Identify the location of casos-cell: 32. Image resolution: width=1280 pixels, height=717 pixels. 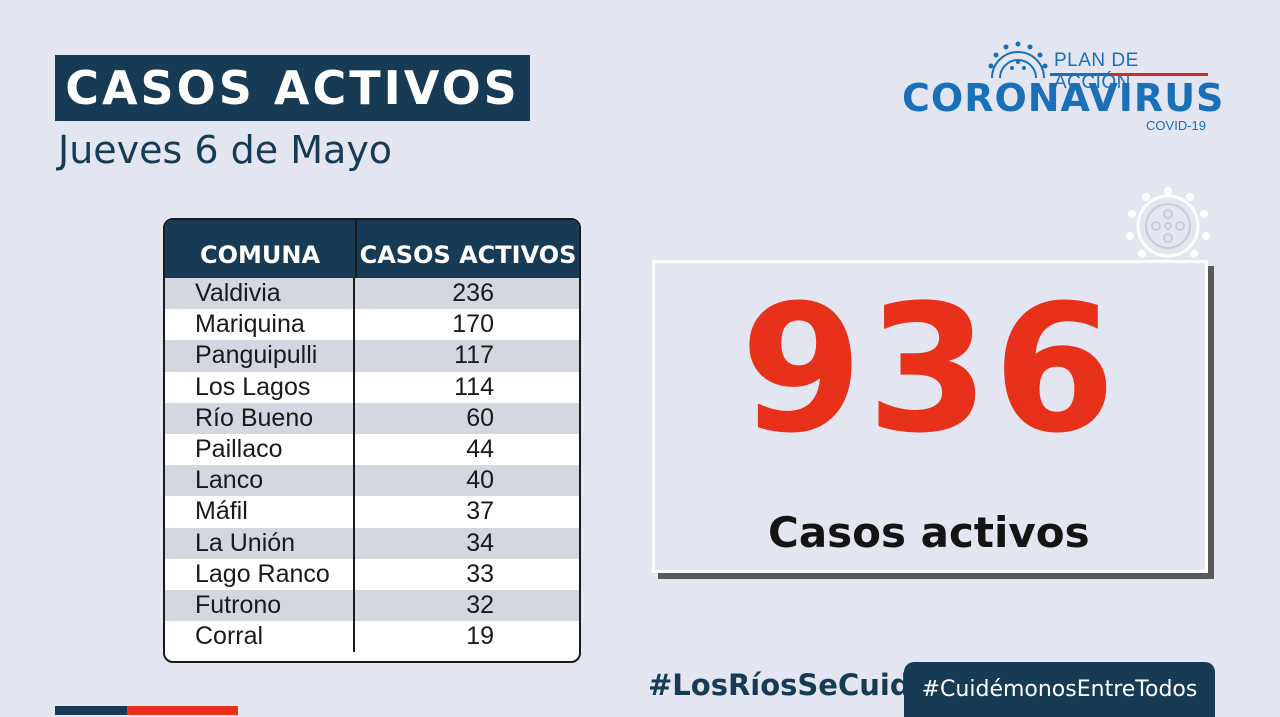
(480, 604).